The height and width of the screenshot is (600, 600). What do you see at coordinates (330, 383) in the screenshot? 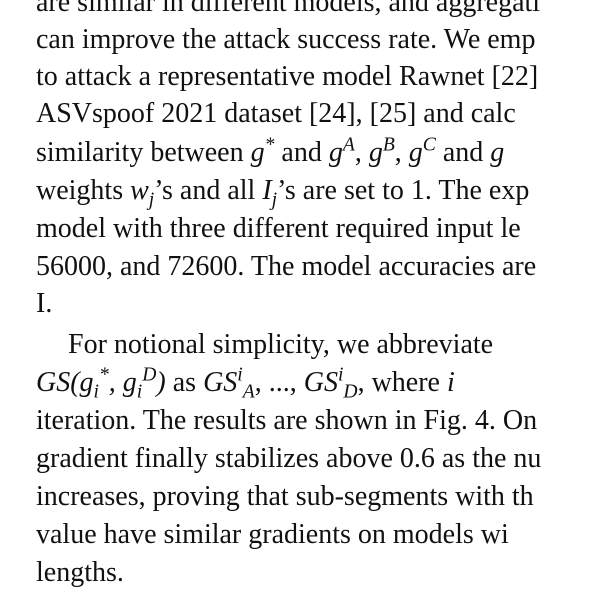
I see `math-gsd: GSiD` at bounding box center [330, 383].